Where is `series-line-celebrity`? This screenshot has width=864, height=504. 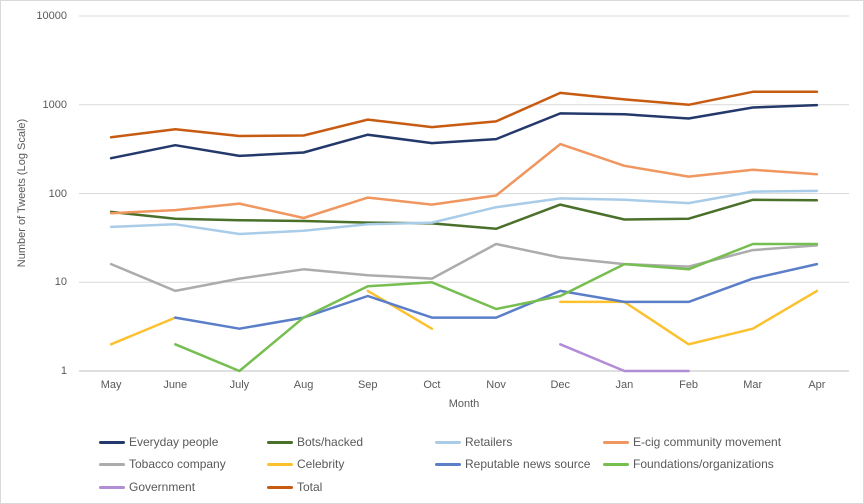 series-line-celebrity is located at coordinates (464, 317).